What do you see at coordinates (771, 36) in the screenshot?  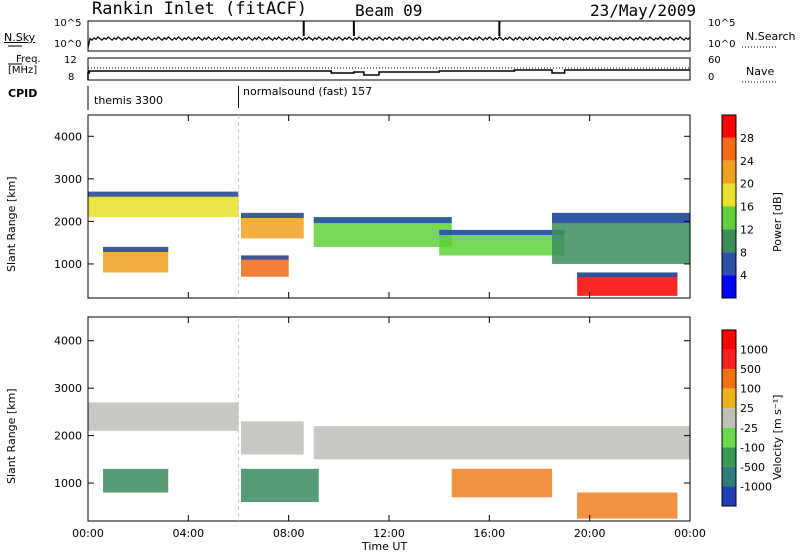 I see `nsearch-label: N.Search` at bounding box center [771, 36].